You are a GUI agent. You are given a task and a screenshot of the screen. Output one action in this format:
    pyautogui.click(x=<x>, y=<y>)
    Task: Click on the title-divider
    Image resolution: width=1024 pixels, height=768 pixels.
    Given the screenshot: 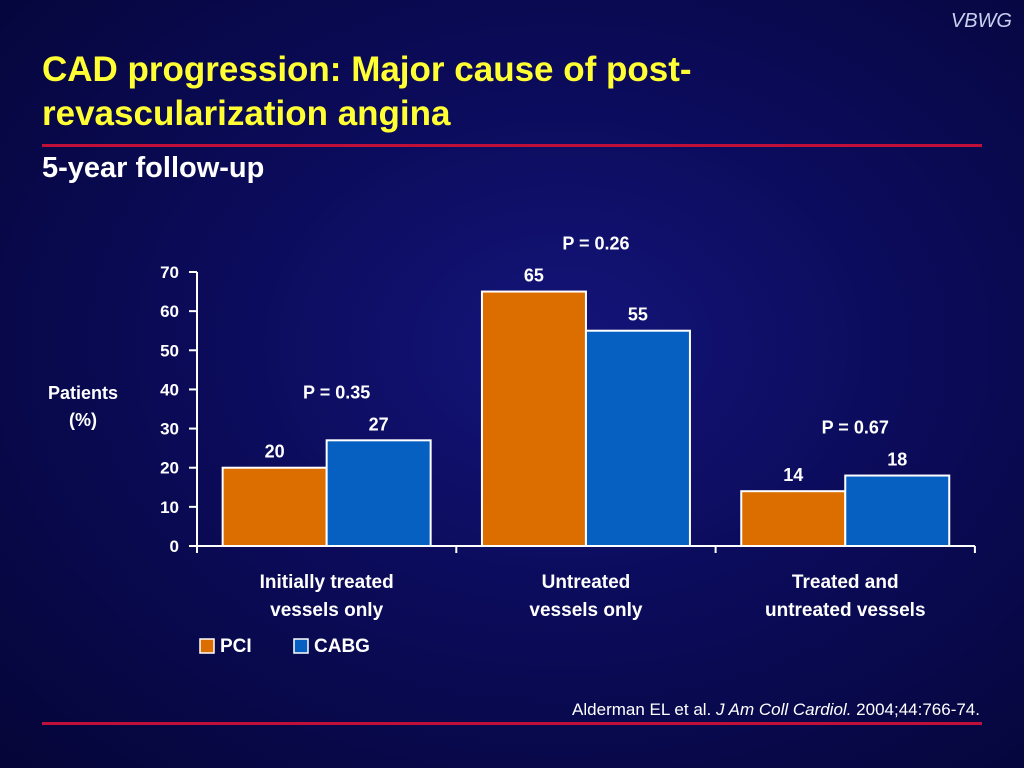 What is the action you would take?
    pyautogui.click(x=512, y=145)
    